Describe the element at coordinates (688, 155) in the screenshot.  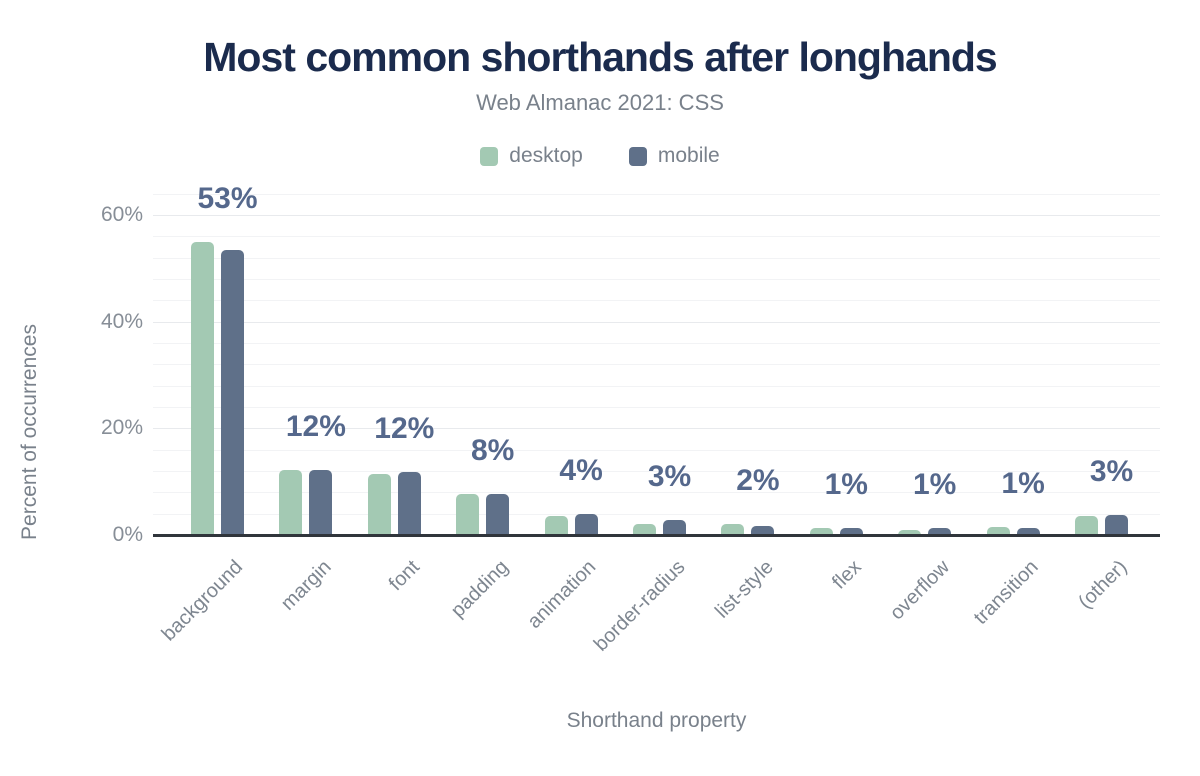
I see `legend-label-mobile: mobile` at that location.